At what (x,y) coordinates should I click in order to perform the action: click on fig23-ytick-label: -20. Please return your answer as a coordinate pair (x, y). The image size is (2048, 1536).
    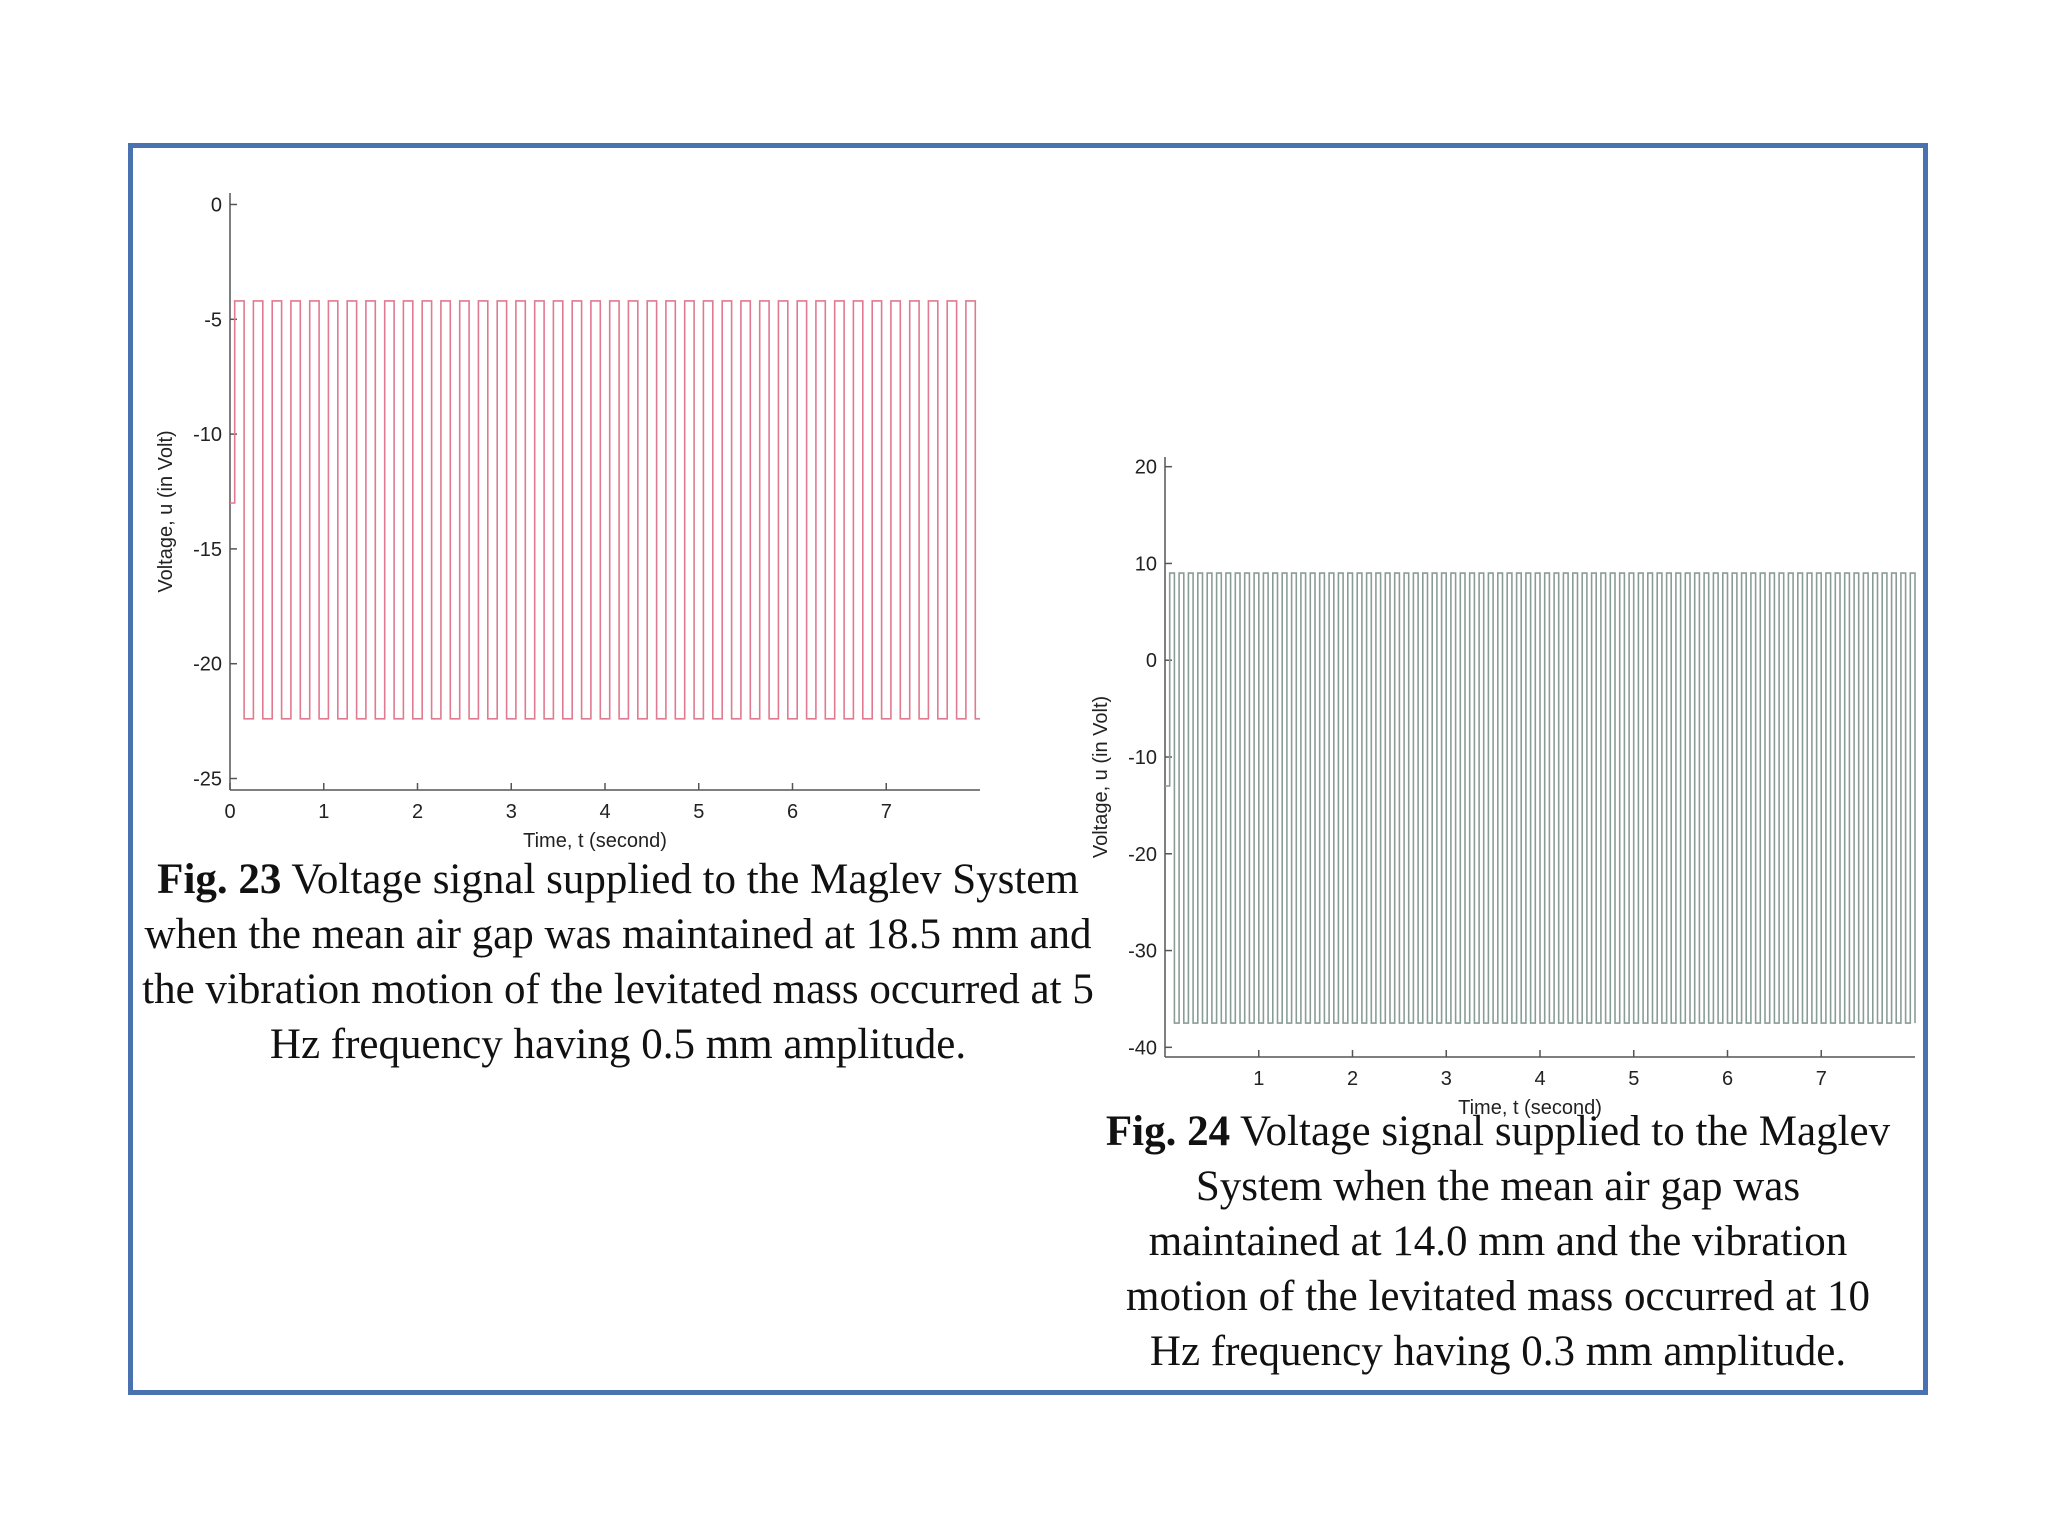
    Looking at the image, I should click on (207, 665).